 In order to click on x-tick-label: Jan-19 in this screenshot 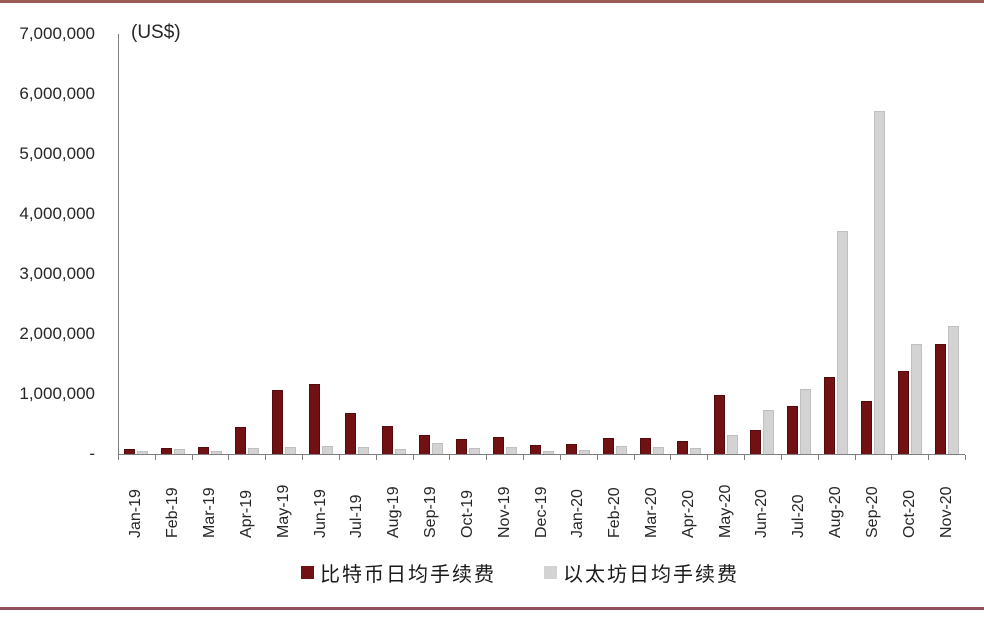, I will do `click(136, 513)`.